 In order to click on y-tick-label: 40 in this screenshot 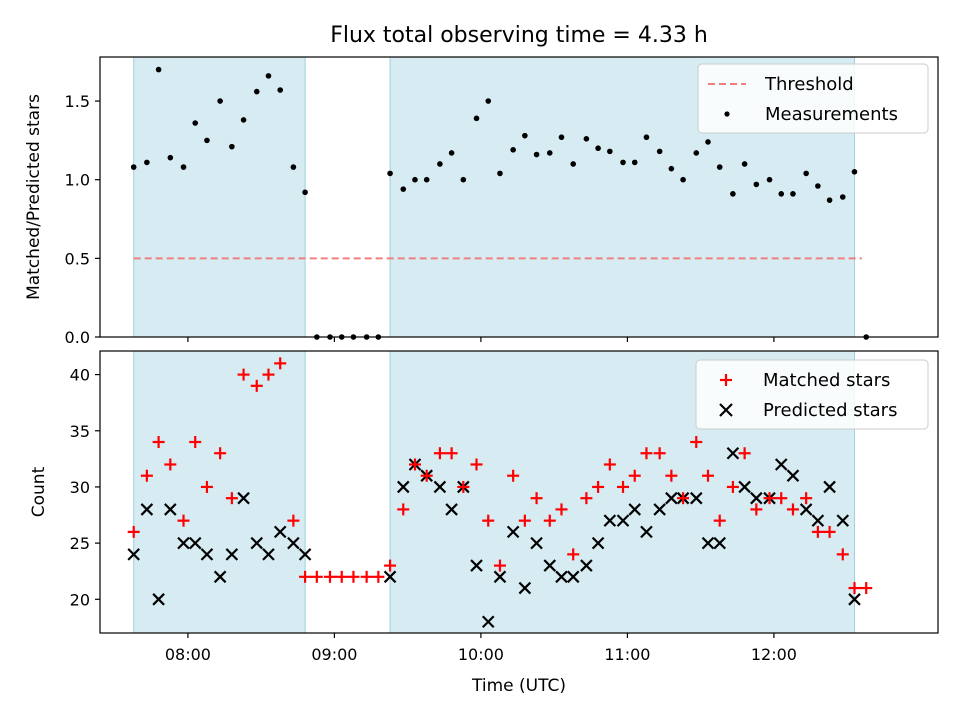, I will do `click(80, 375)`.